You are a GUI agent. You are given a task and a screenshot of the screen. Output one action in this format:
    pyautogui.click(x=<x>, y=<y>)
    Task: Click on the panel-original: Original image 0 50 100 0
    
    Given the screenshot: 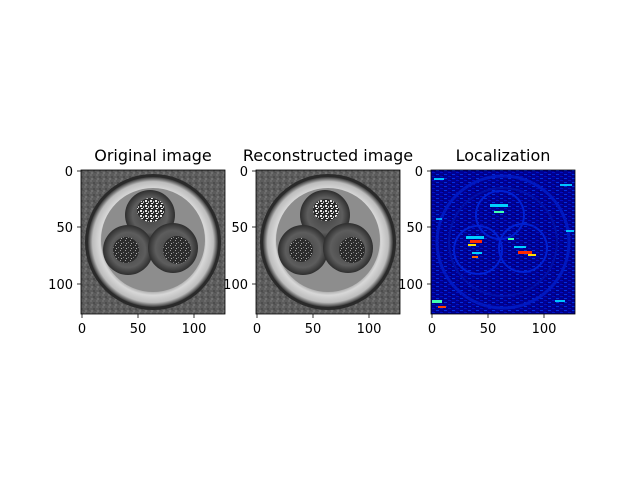 What is the action you would take?
    pyautogui.click(x=137, y=241)
    